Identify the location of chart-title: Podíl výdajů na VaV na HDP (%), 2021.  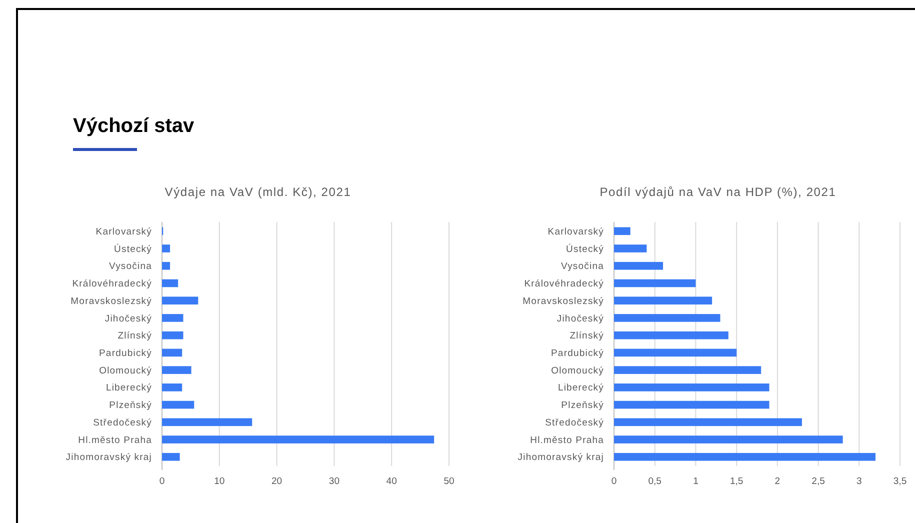
(718, 192).